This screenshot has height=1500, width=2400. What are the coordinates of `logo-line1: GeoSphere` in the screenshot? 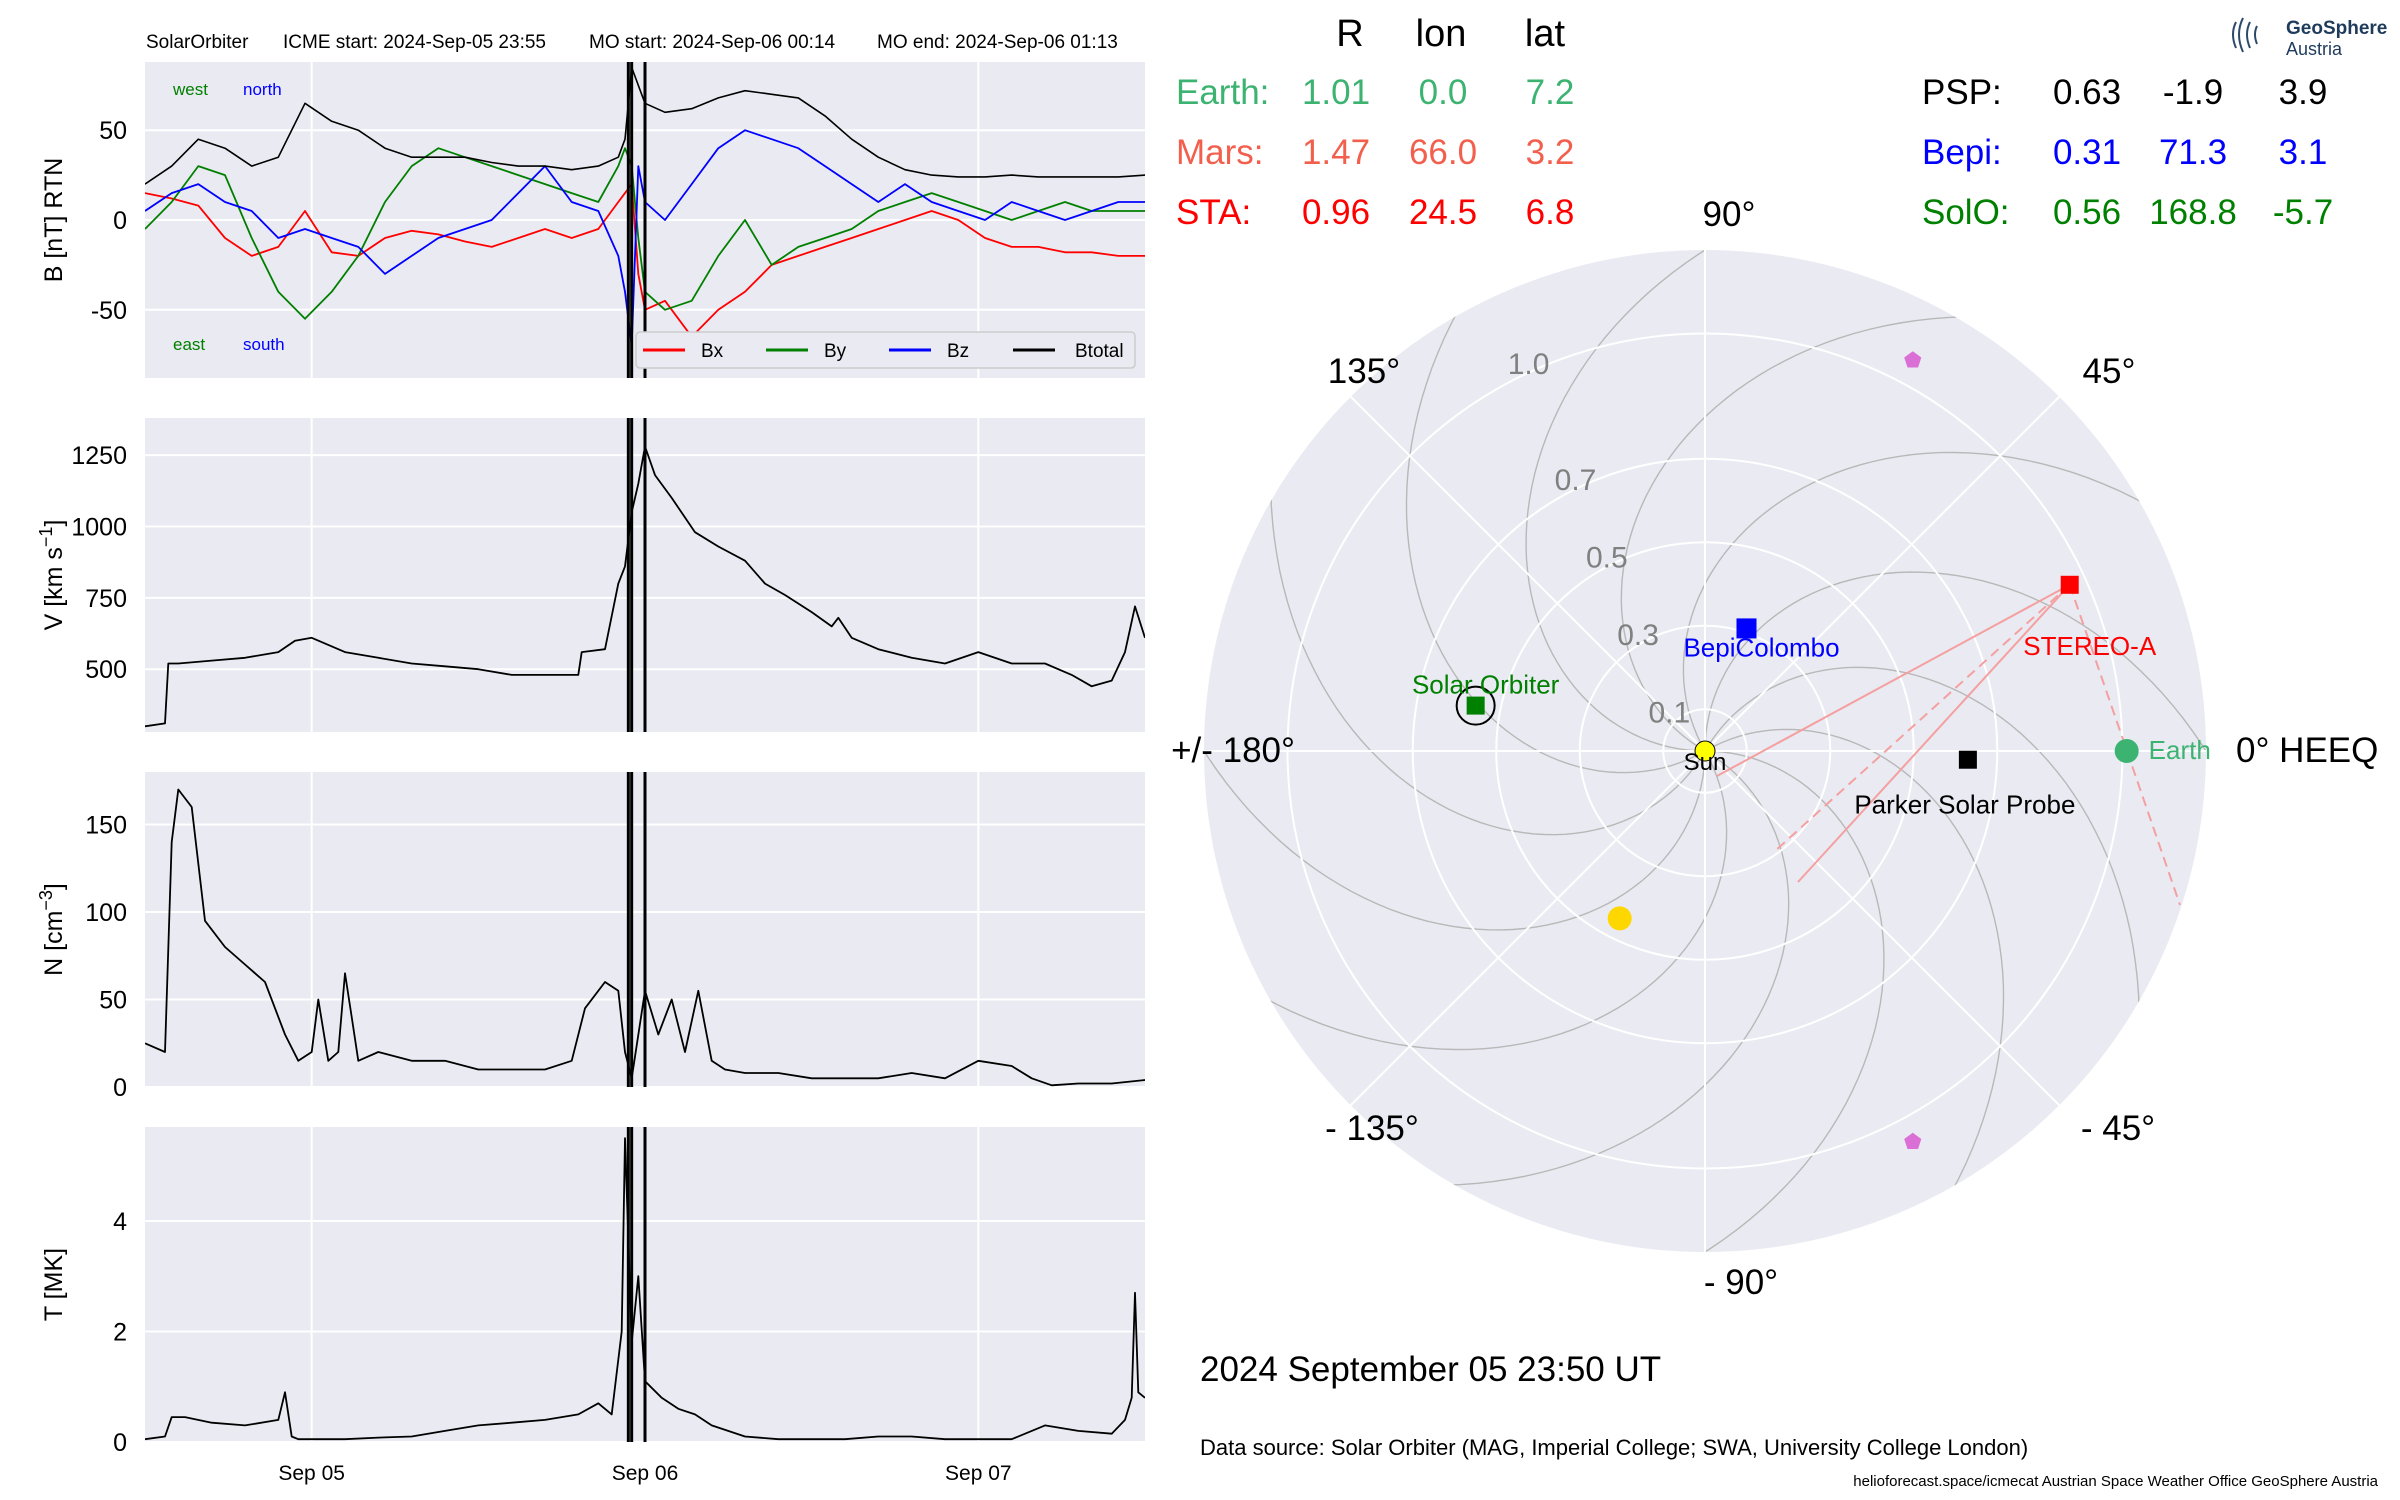 It's located at (2336, 28).